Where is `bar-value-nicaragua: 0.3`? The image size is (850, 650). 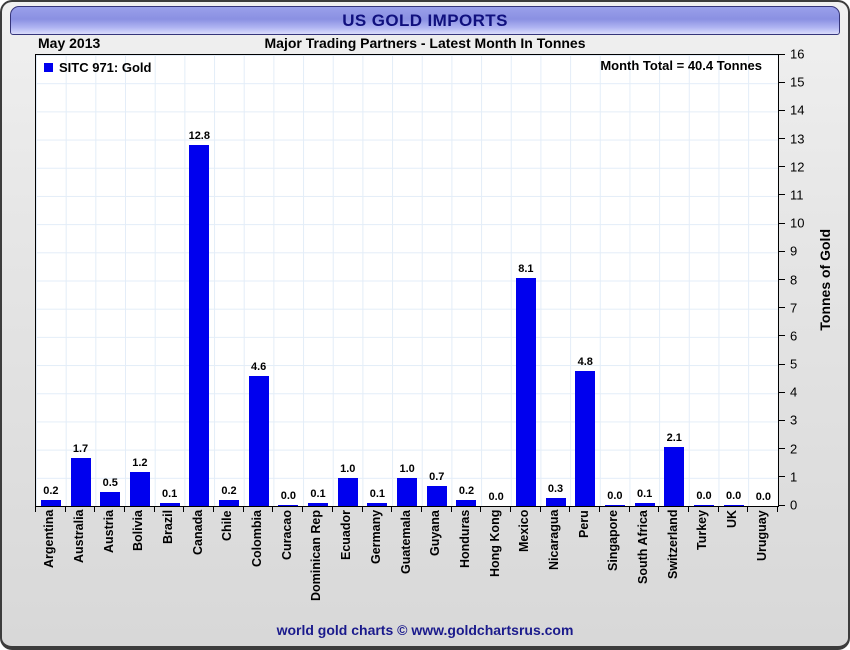 bar-value-nicaragua: 0.3 is located at coordinates (555, 488).